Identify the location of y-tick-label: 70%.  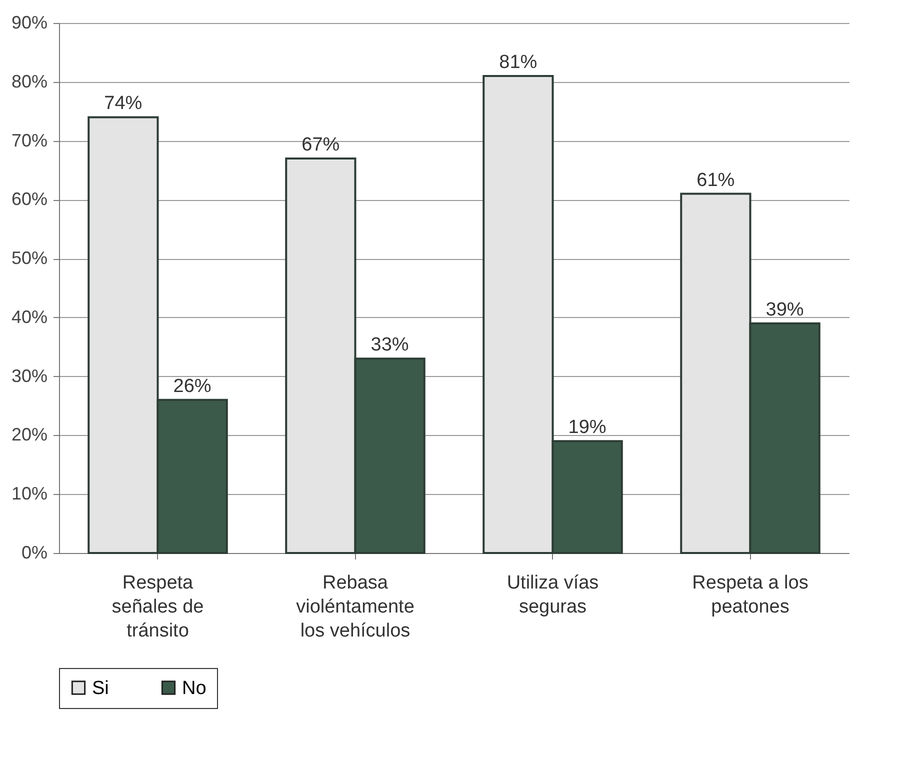
(29, 140).